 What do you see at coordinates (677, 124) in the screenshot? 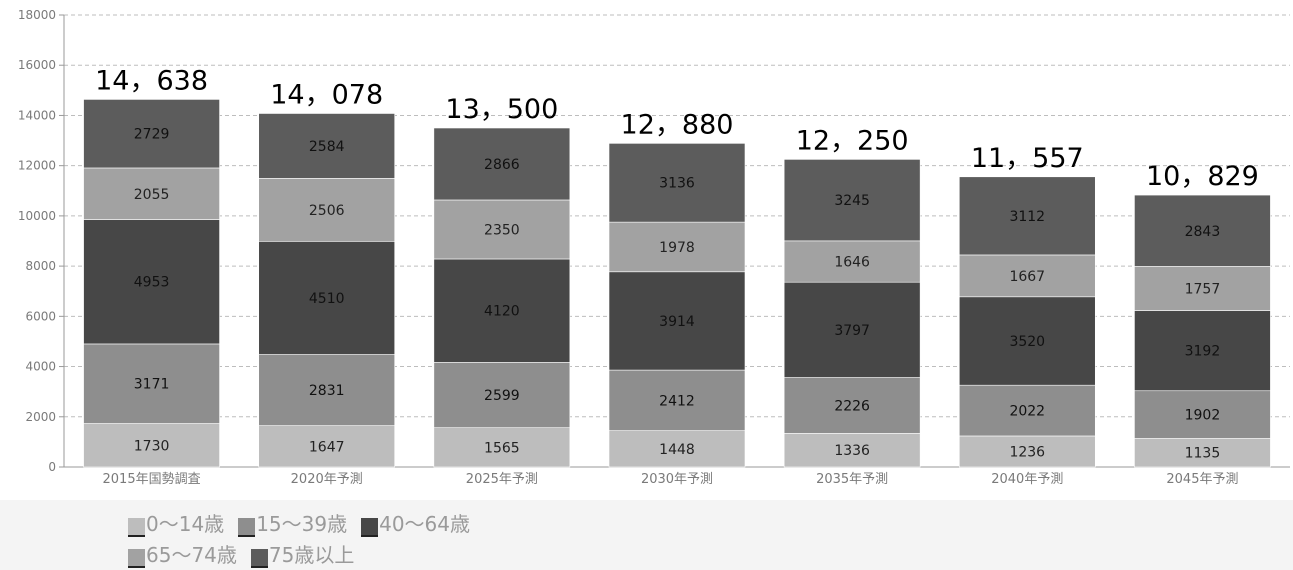
I see `bar-total-label: 12，880` at bounding box center [677, 124].